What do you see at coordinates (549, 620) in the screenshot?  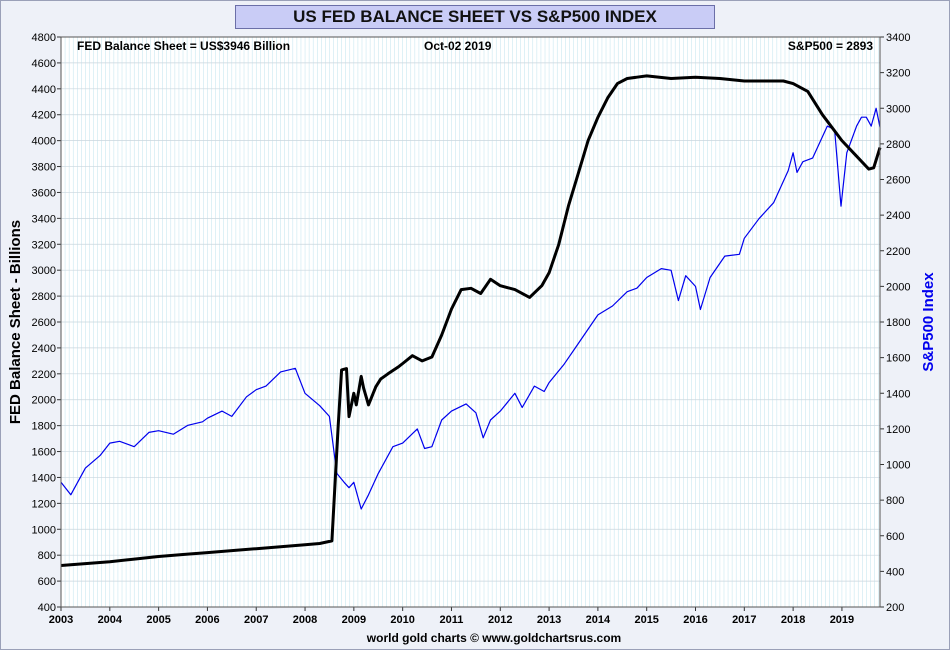 I see `x-tick-label: 2013` at bounding box center [549, 620].